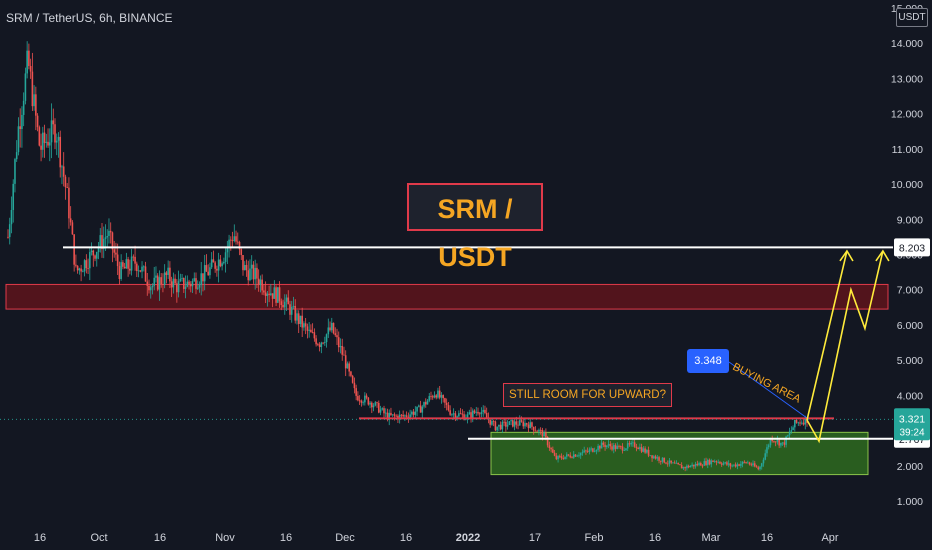 Image resolution: width=932 pixels, height=550 pixels. What do you see at coordinates (912, 247) in the screenshot?
I see `resistance-price-badge-bg` at bounding box center [912, 247].